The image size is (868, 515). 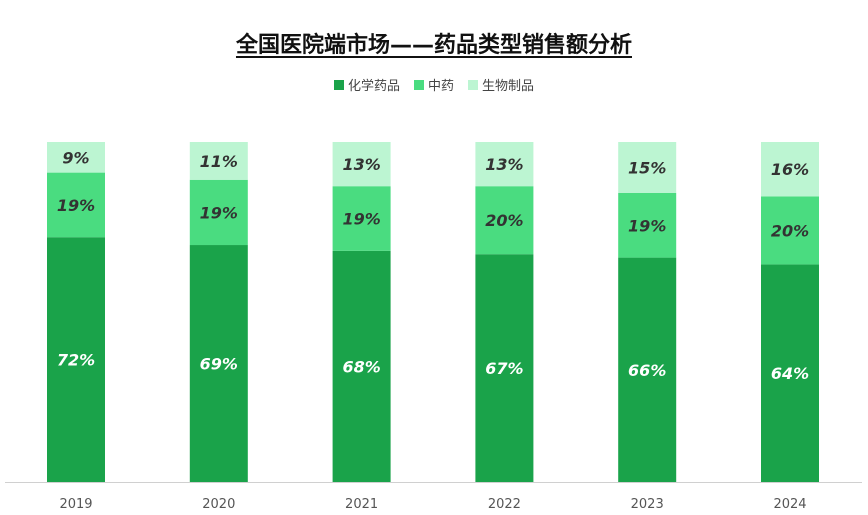 I want to click on data-label: 15%, so click(x=647, y=168).